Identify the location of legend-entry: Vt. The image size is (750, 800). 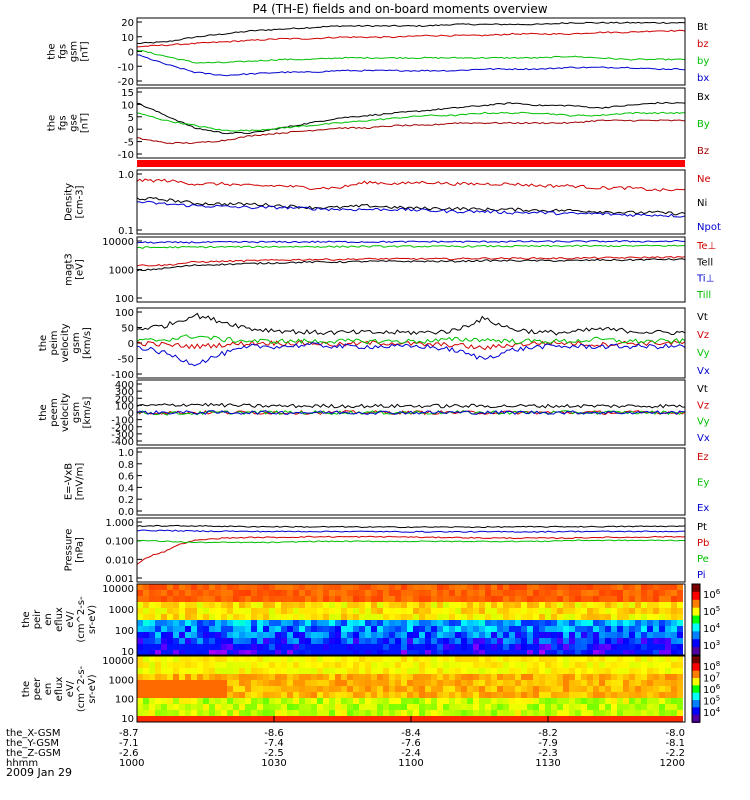
(702, 317).